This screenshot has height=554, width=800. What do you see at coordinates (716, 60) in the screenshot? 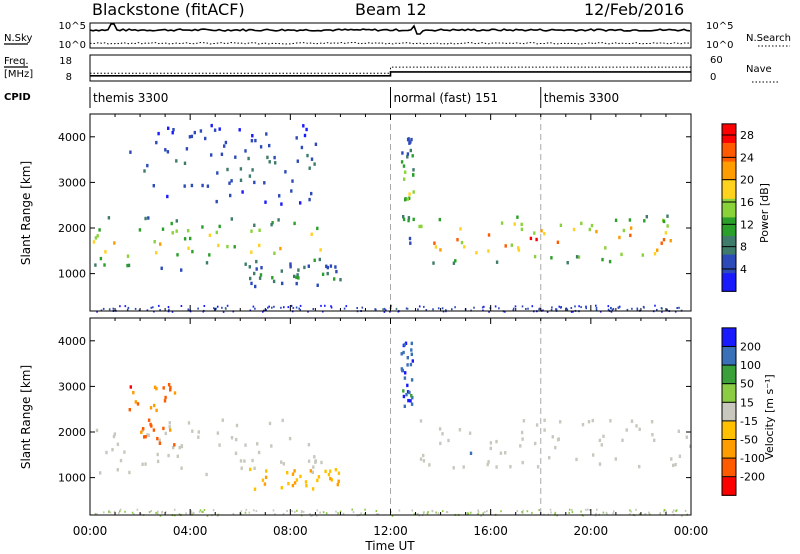
I see `nave-right-tick: 60` at bounding box center [716, 60].